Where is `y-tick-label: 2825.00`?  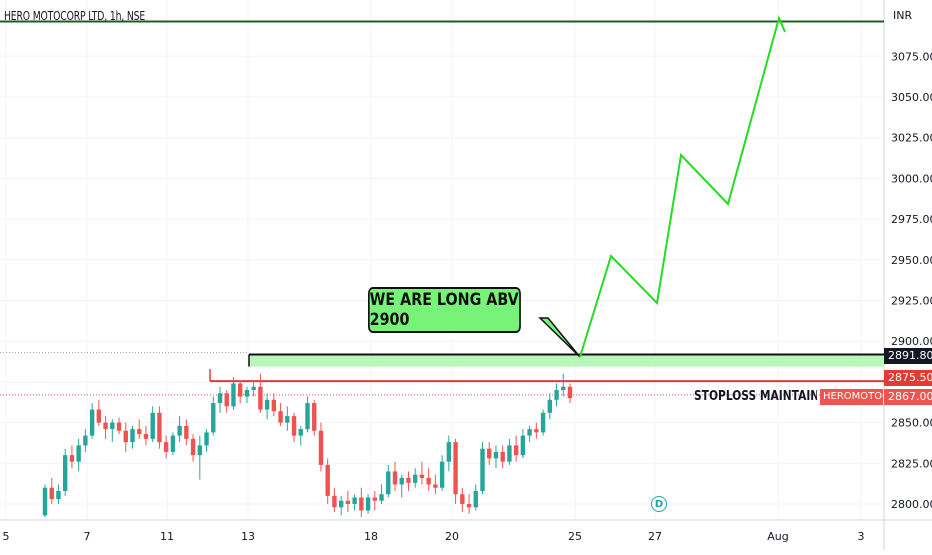 y-tick-label: 2825.00 is located at coordinates (911, 463).